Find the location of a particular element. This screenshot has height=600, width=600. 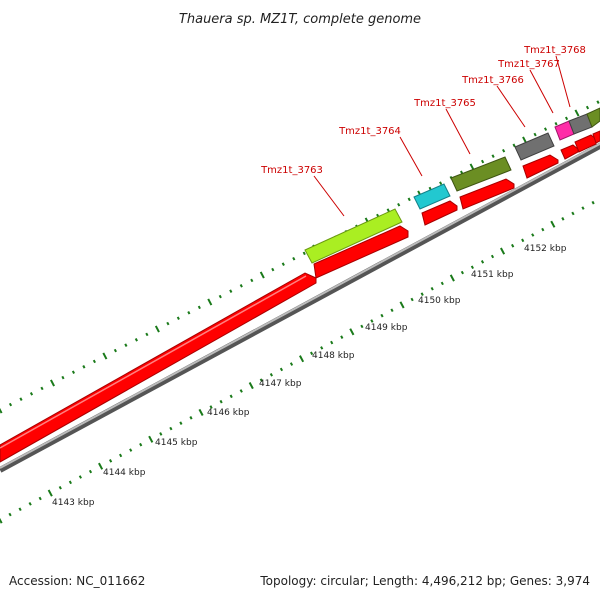

cds-arrow-3768-b is located at coordinates (596, 137).